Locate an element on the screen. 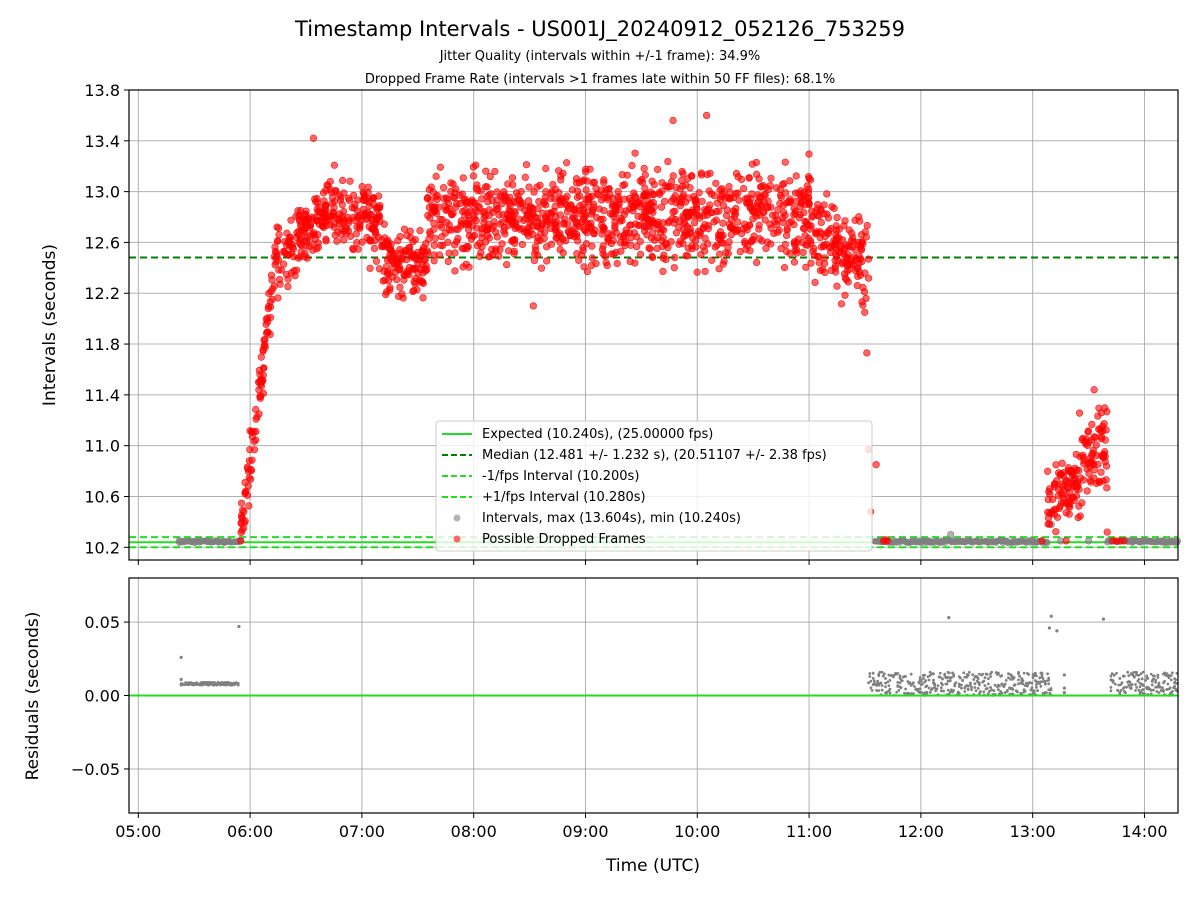 This screenshot has width=1200, height=900. top-y-ticks: 10.2 10.6 11.0 11.4 11.8 12.2 12.6 13.0 13.4 13.8 is located at coordinates (106, 319).